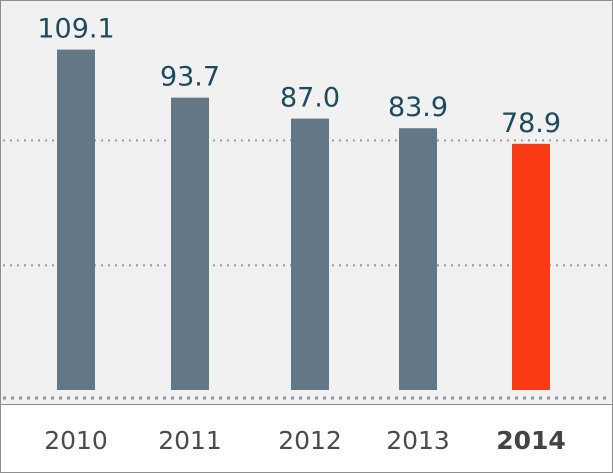  Describe the element at coordinates (190, 440) in the screenshot. I see `x-tick-label-2011: 2011` at that location.